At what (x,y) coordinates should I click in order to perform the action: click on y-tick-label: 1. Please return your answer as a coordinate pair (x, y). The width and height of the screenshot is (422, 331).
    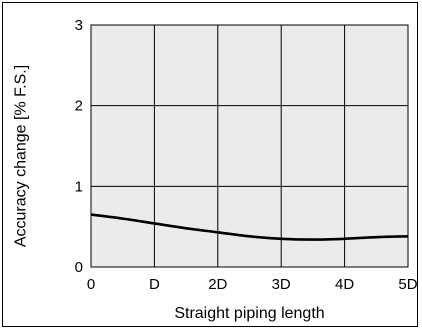
    Looking at the image, I should click on (79, 186).